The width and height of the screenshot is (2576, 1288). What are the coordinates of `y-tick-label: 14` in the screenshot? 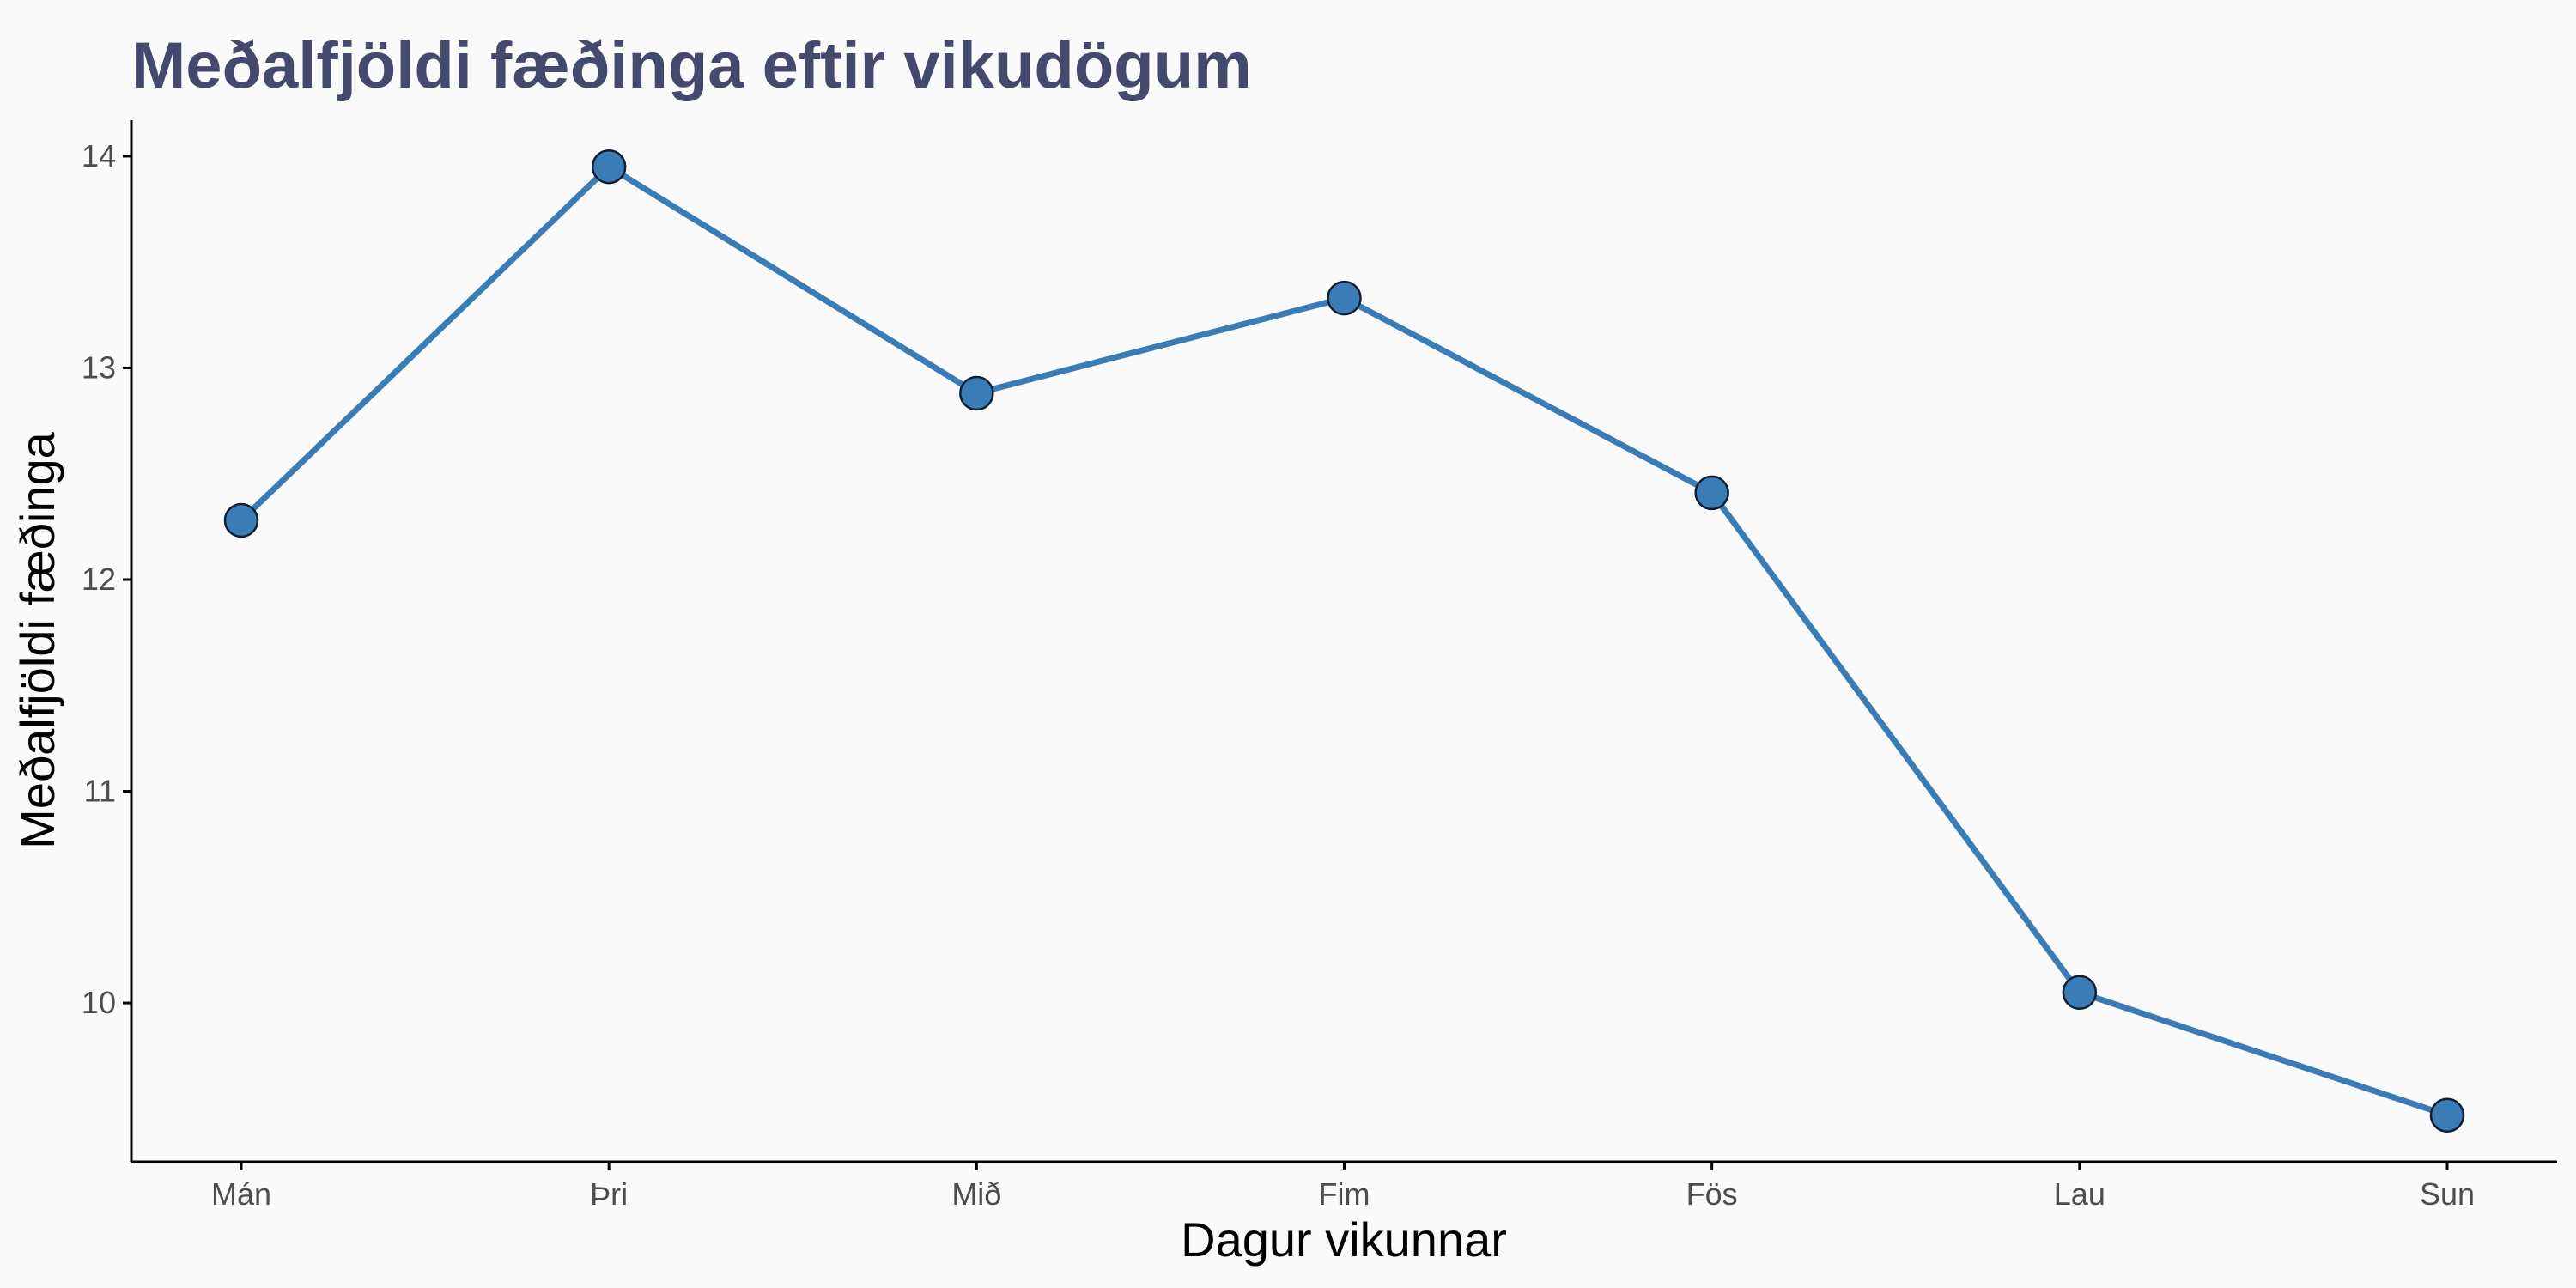 It's located at (99, 155).